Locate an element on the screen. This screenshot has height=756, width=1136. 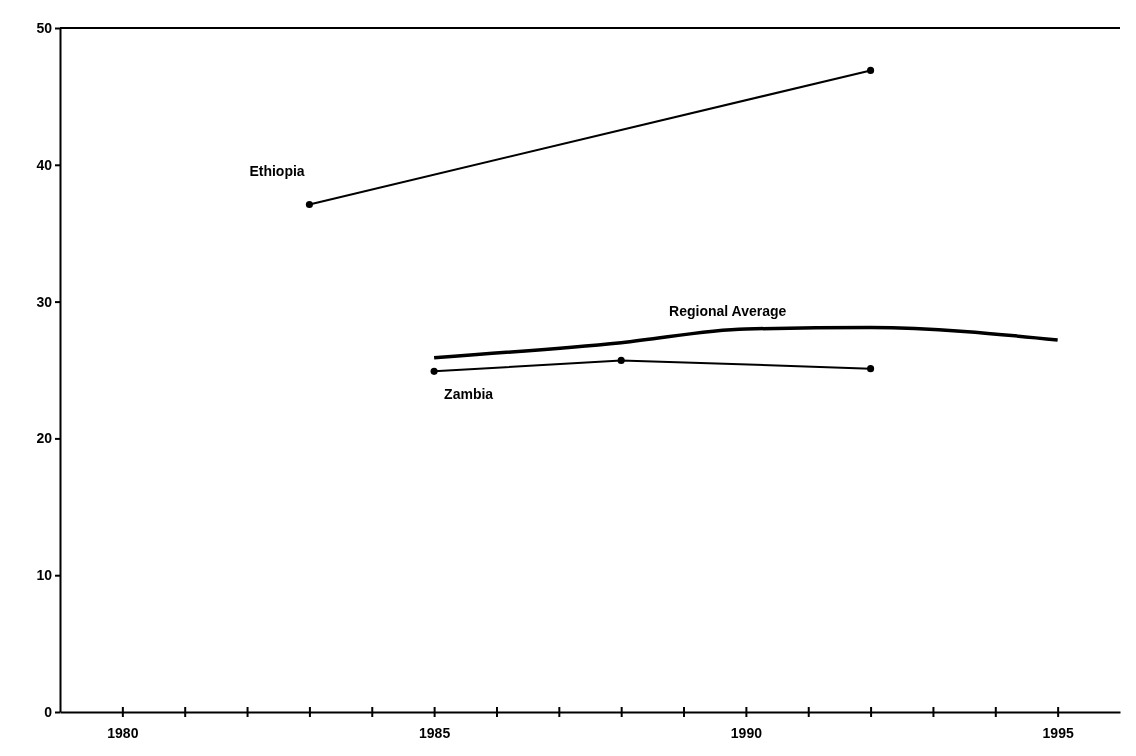
y-tick-label: 30 is located at coordinates (44, 301).